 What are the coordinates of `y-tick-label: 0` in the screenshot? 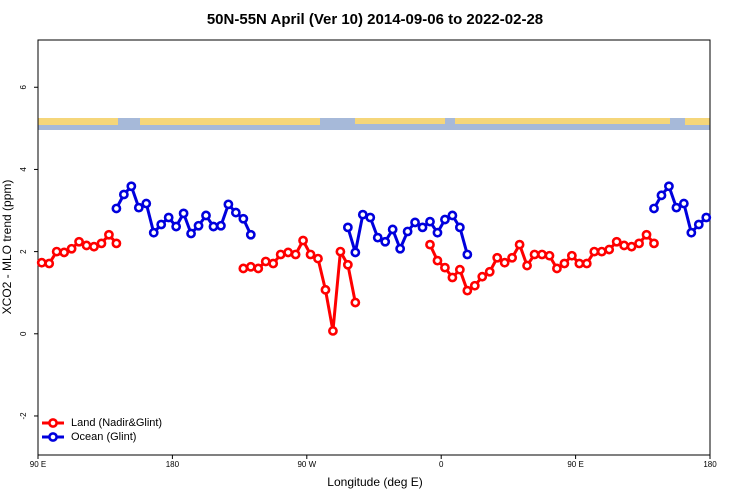 It's located at (23, 333).